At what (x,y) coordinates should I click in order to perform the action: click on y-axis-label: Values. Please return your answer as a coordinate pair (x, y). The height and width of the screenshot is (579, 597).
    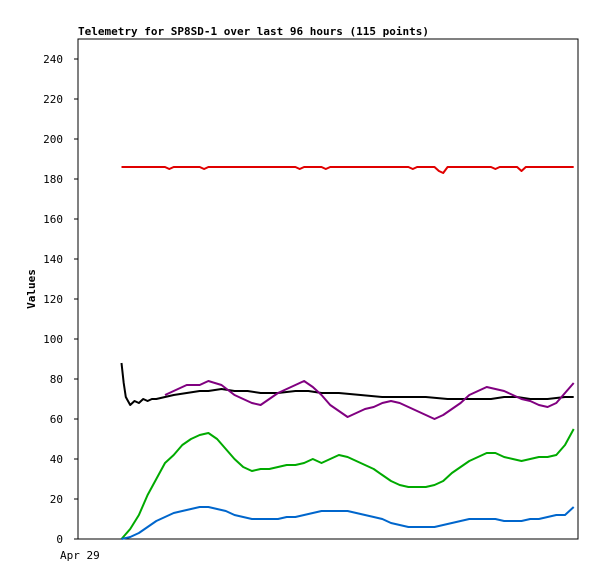
    Looking at the image, I should click on (31, 289).